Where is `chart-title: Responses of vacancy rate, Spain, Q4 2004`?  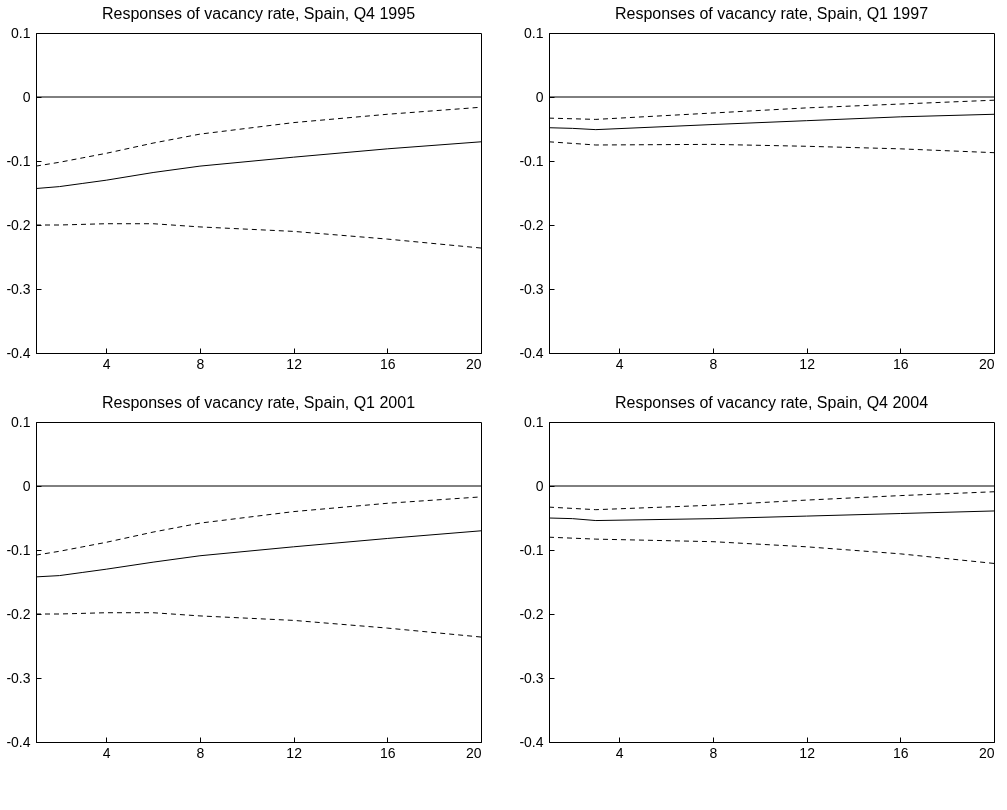
chart-title: Responses of vacancy rate, Spain, Q4 2004 is located at coordinates (771, 402).